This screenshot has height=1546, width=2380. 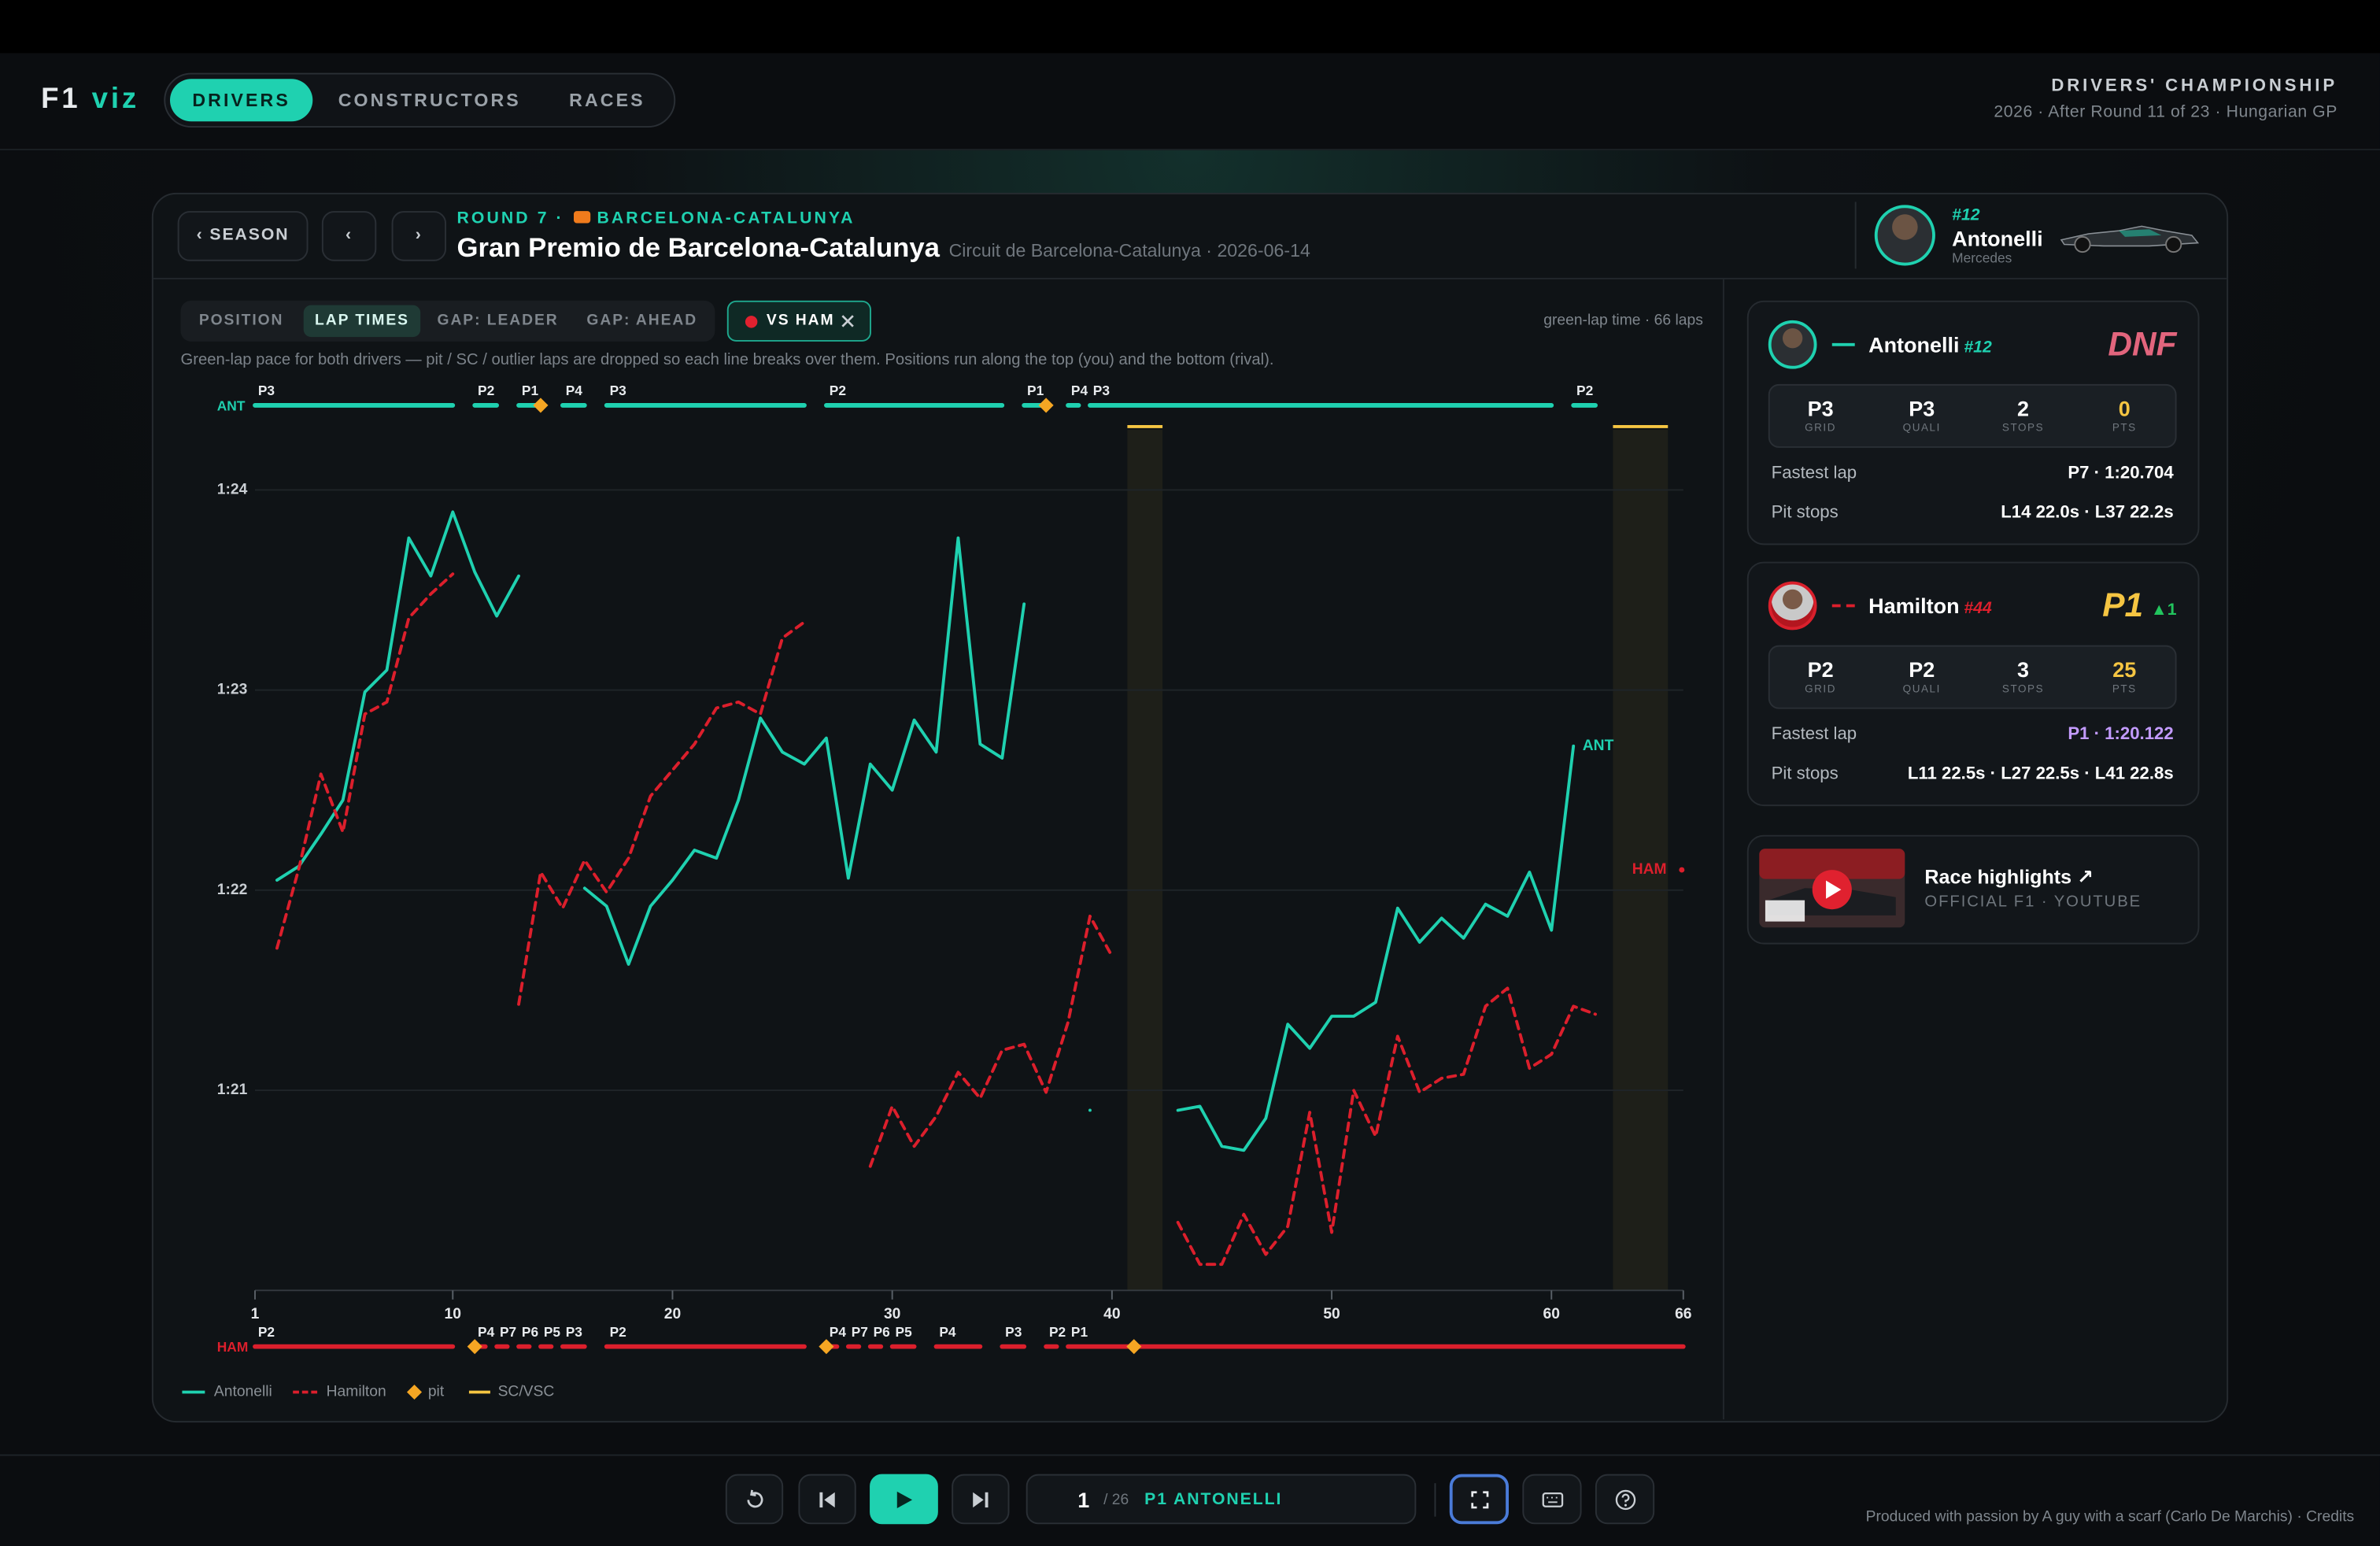 I want to click on chart-tab: POSITION, so click(x=241, y=322).